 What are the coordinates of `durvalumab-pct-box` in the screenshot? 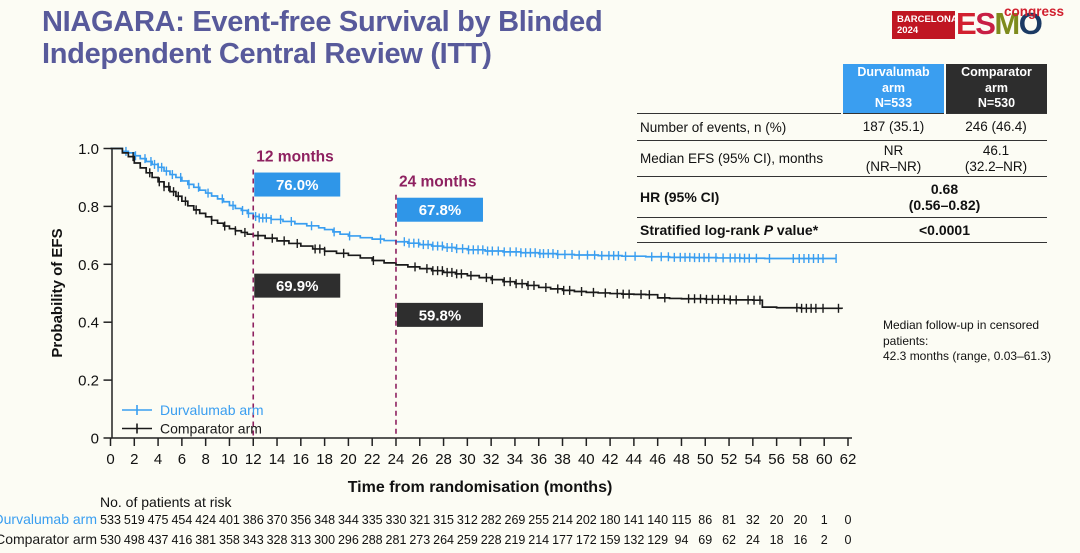 It's located at (297, 184).